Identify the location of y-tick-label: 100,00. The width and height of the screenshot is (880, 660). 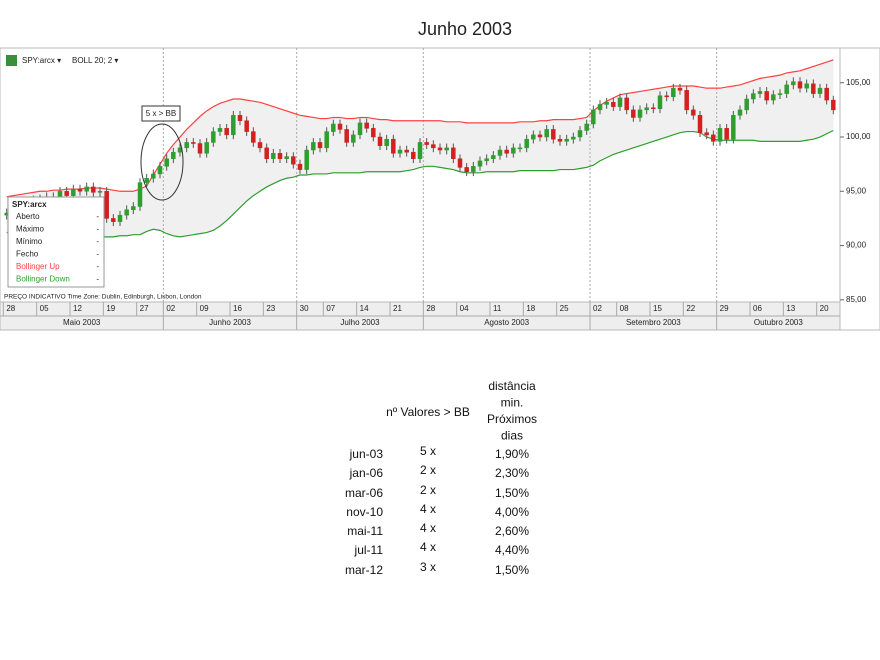
(858, 136).